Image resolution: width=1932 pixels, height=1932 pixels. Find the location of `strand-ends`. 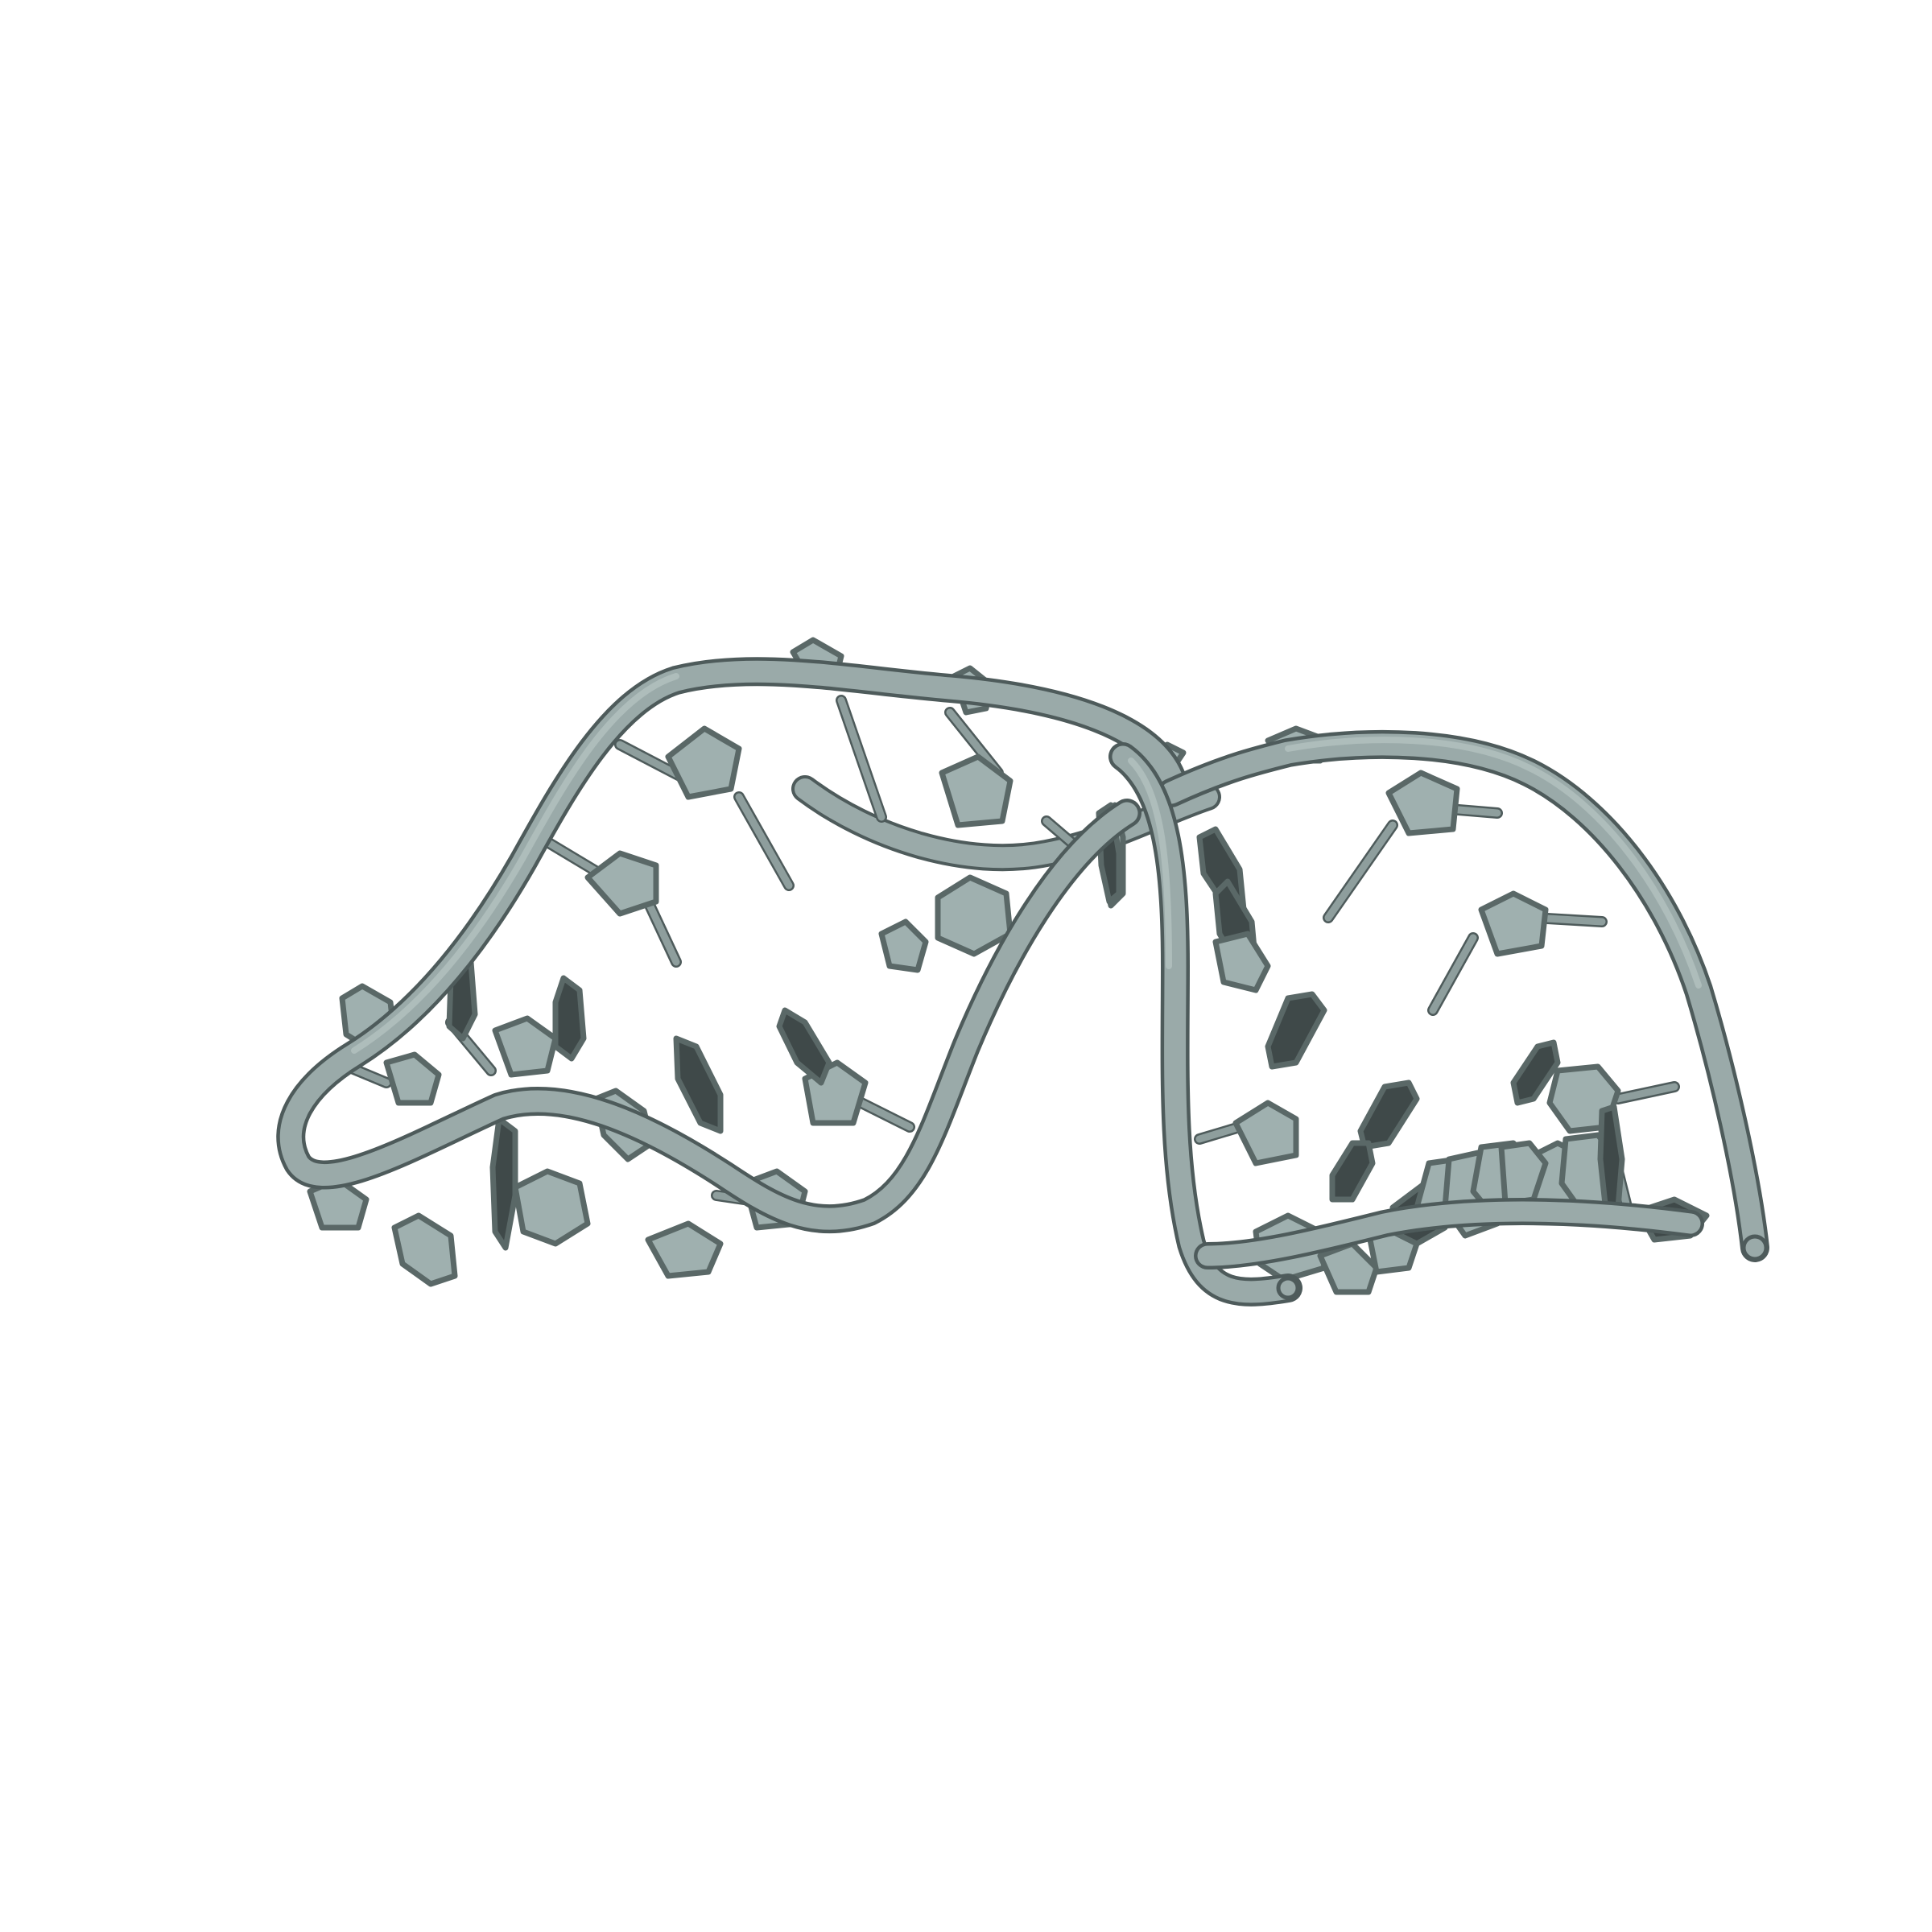

strand-ends is located at coordinates (1522, 1267).